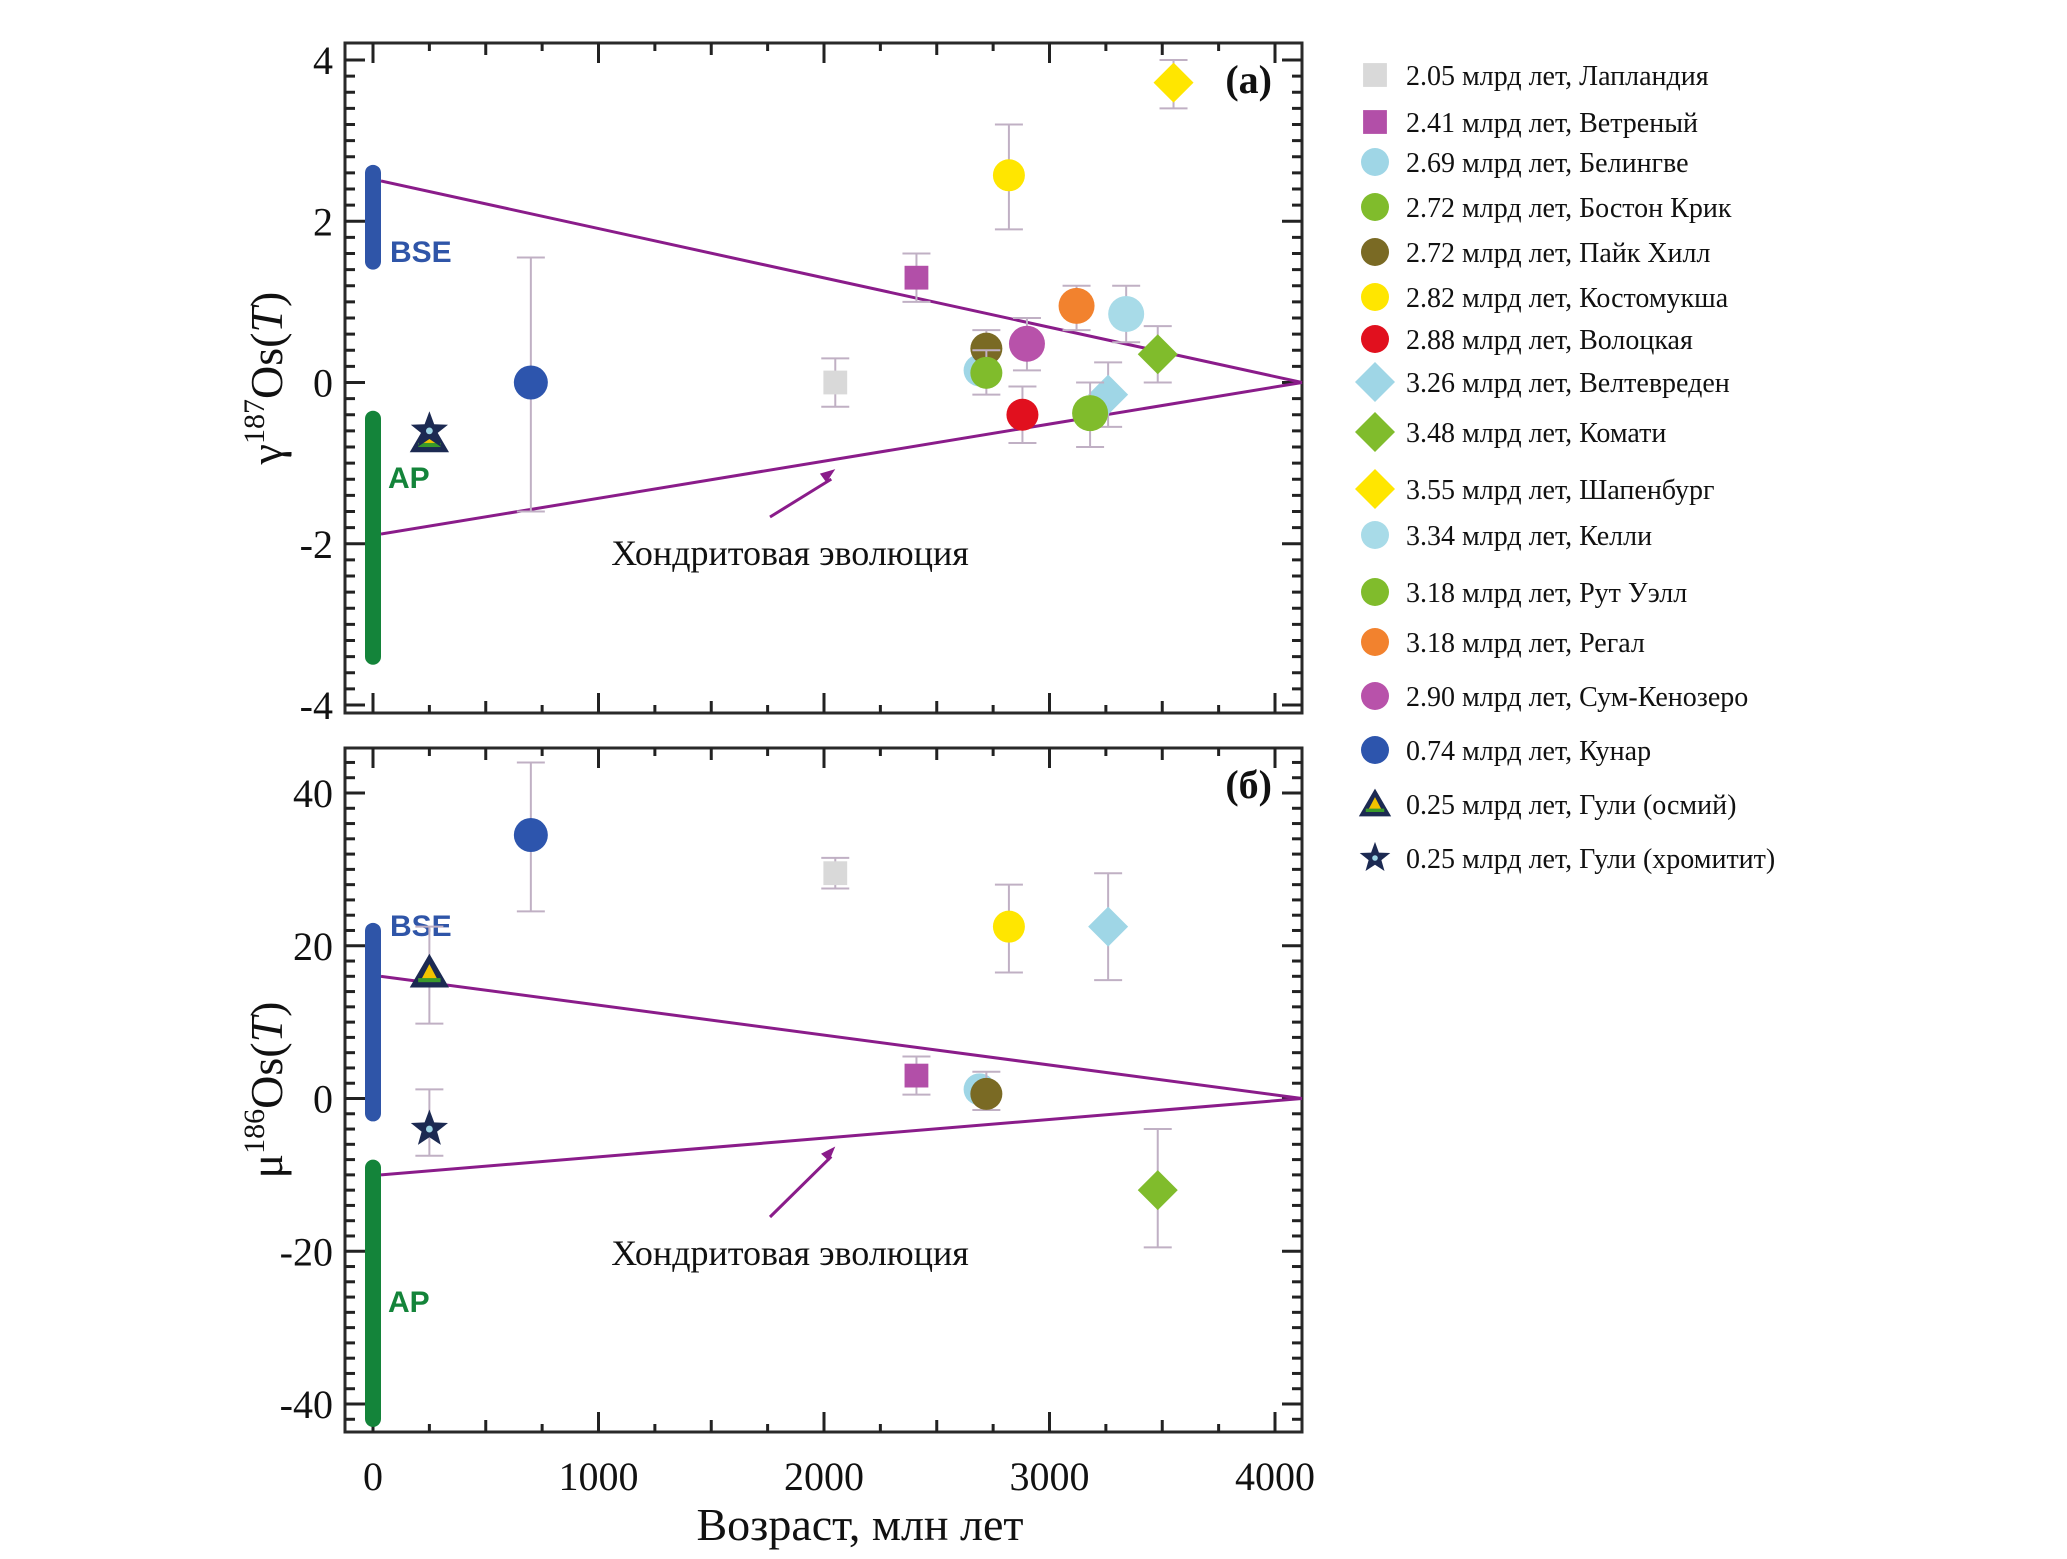 Image resolution: width=2067 pixels, height=1559 pixels. I want to click on legend-item: 3.18 млрд лет, Рут Уэлл, so click(1524, 593).